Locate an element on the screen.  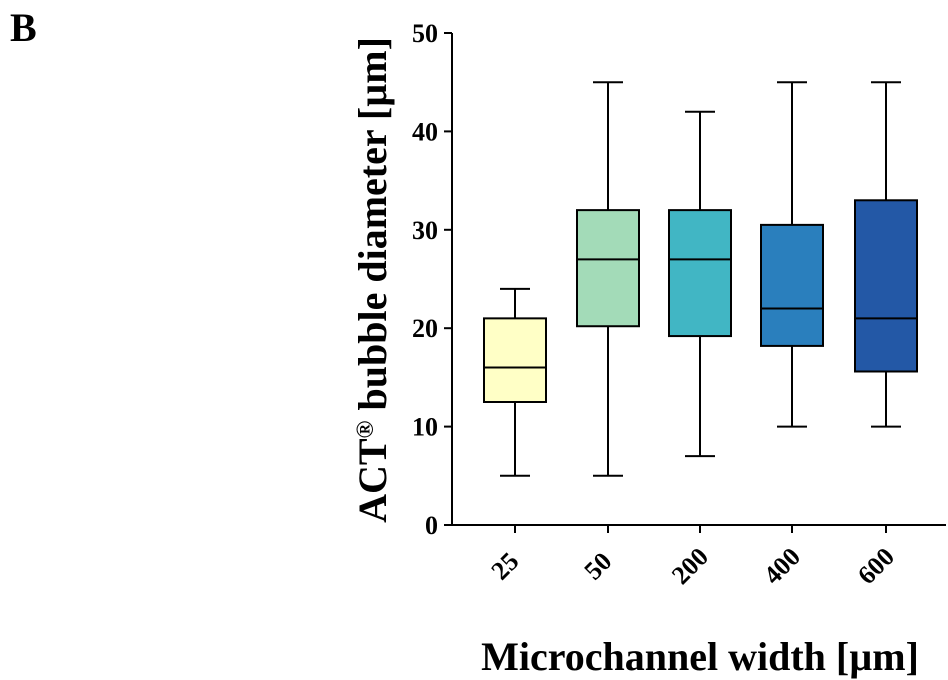
x-tick-label: 200 is located at coordinates (690, 566).